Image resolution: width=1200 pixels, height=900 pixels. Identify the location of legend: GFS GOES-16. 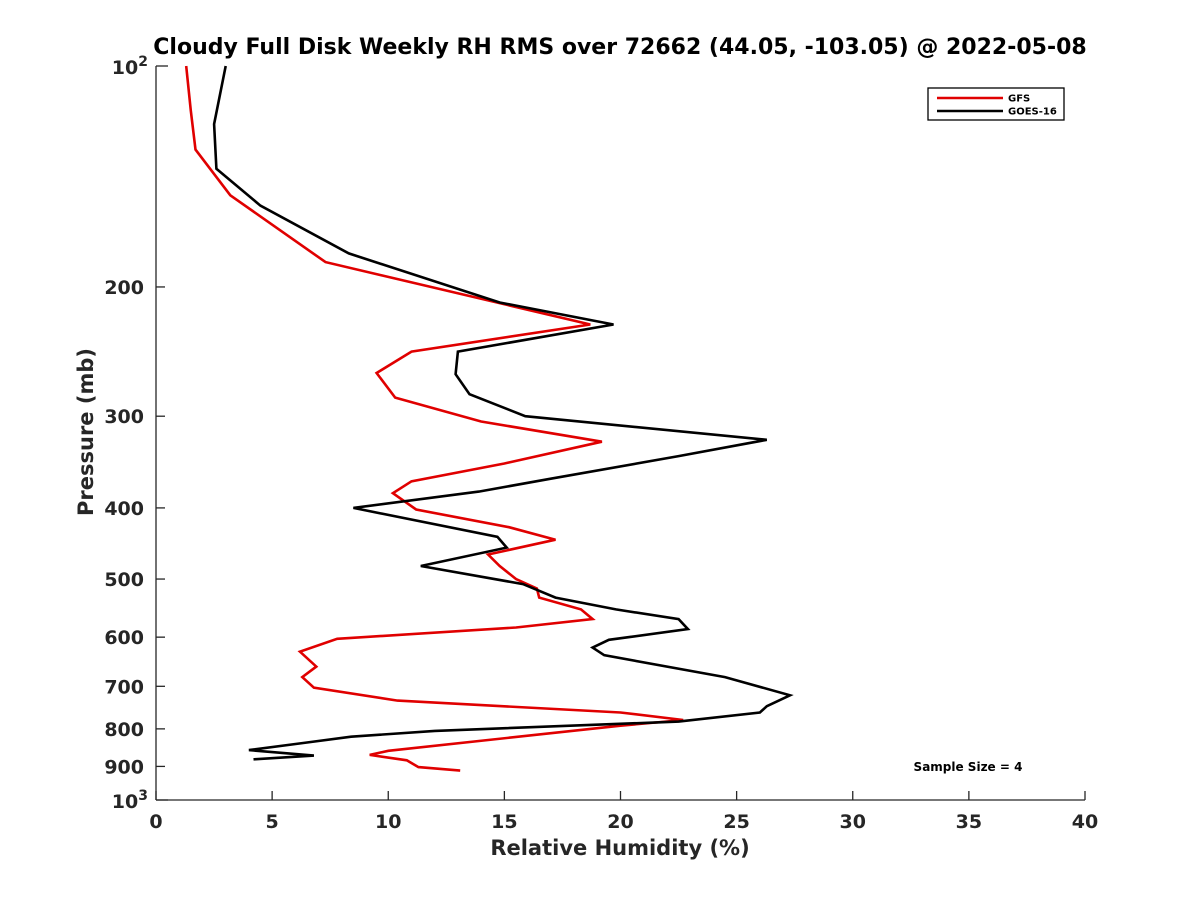
(996, 104).